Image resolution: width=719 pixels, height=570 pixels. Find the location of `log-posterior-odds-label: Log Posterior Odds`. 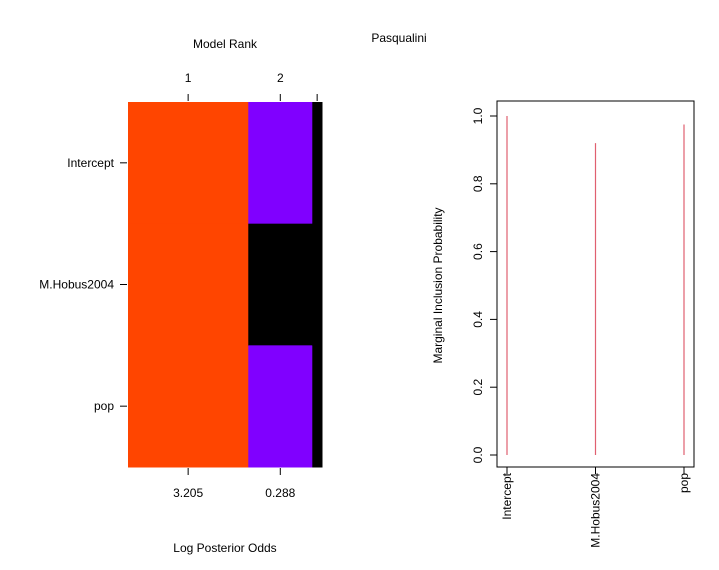

log-posterior-odds-label: Log Posterior Odds is located at coordinates (224, 548).